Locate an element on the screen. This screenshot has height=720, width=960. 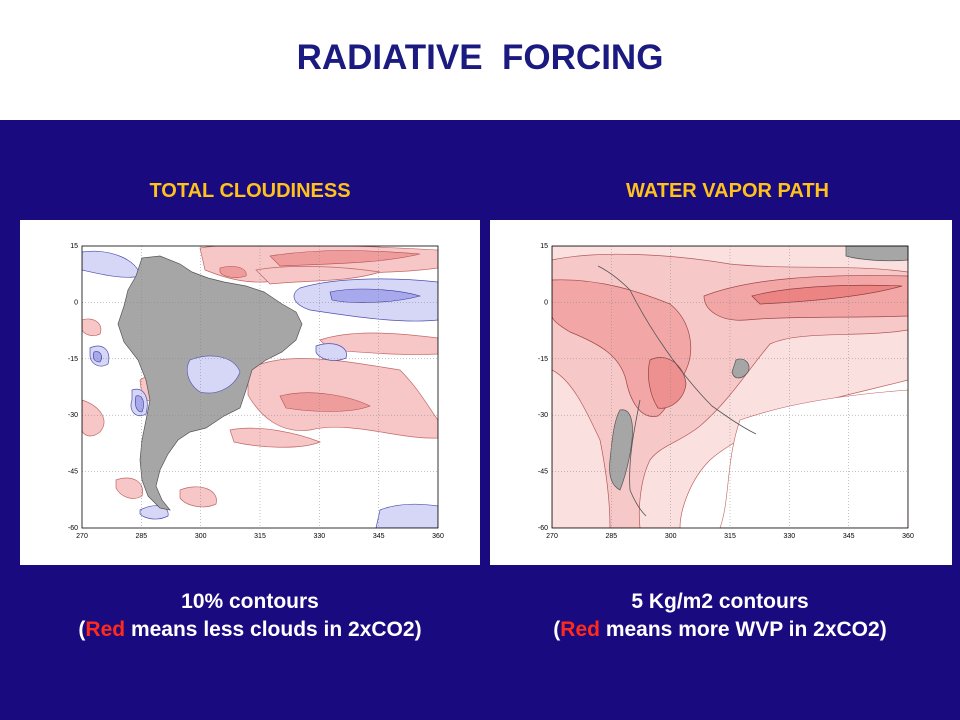
caption-line1: 5 Kg/m2 contours is located at coordinates (720, 601).